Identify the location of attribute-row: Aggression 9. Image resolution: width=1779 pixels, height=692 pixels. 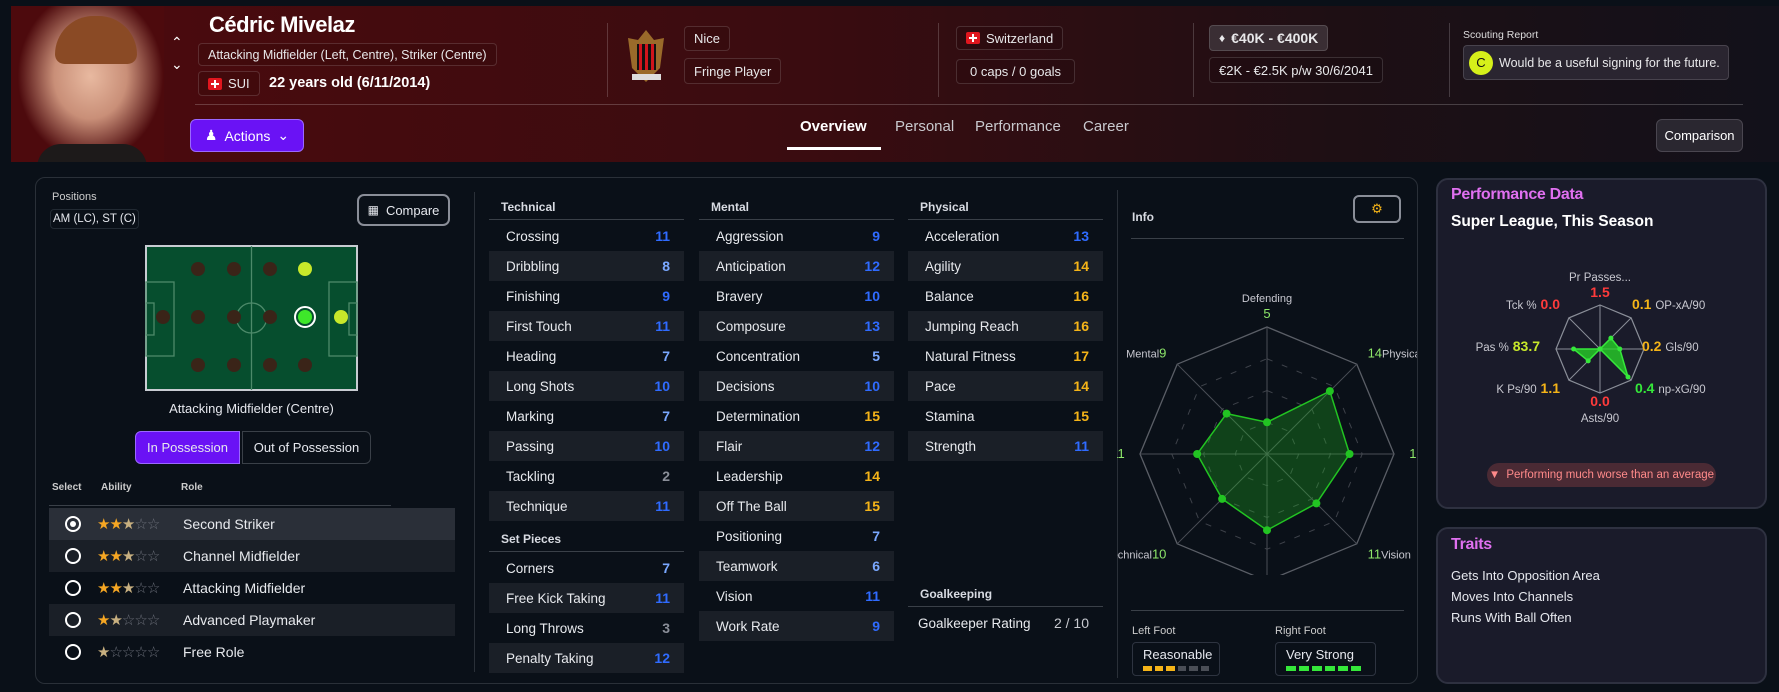
(796, 236).